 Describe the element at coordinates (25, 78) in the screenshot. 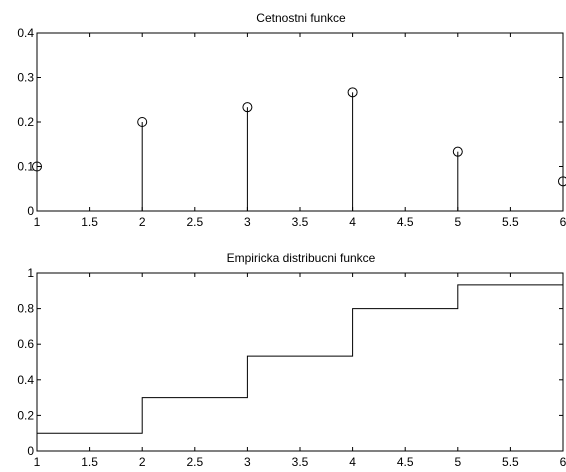

I see `y-tick-label: 0.3` at that location.